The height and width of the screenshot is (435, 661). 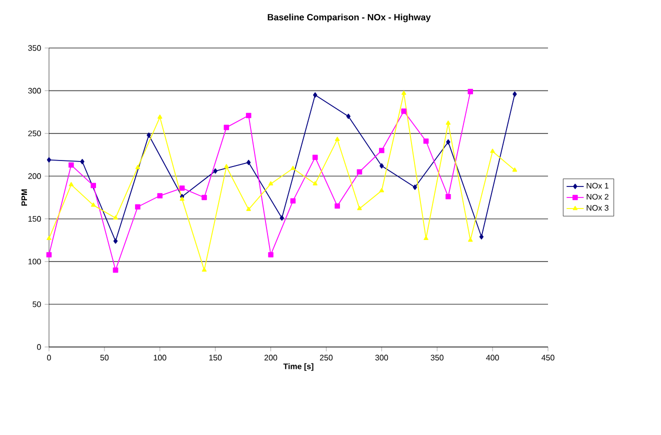 What do you see at coordinates (34, 176) in the screenshot?
I see `y-tick-label: 200` at bounding box center [34, 176].